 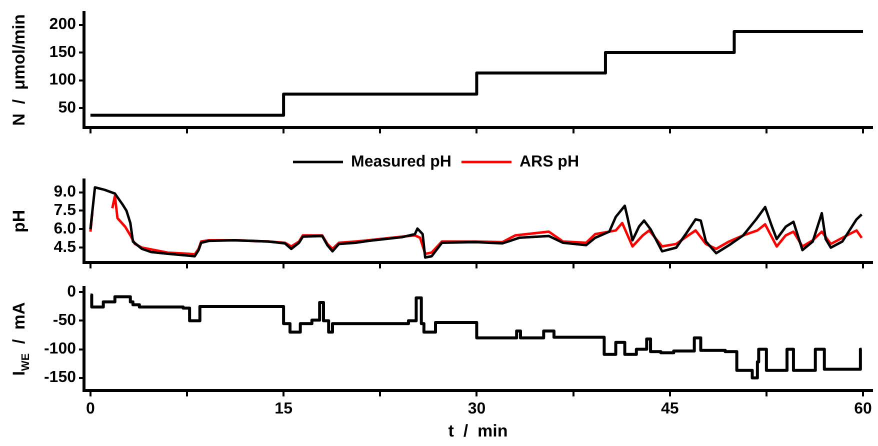 What do you see at coordinates (62, 25) in the screenshot?
I see `y-tick-label: 200` at bounding box center [62, 25].